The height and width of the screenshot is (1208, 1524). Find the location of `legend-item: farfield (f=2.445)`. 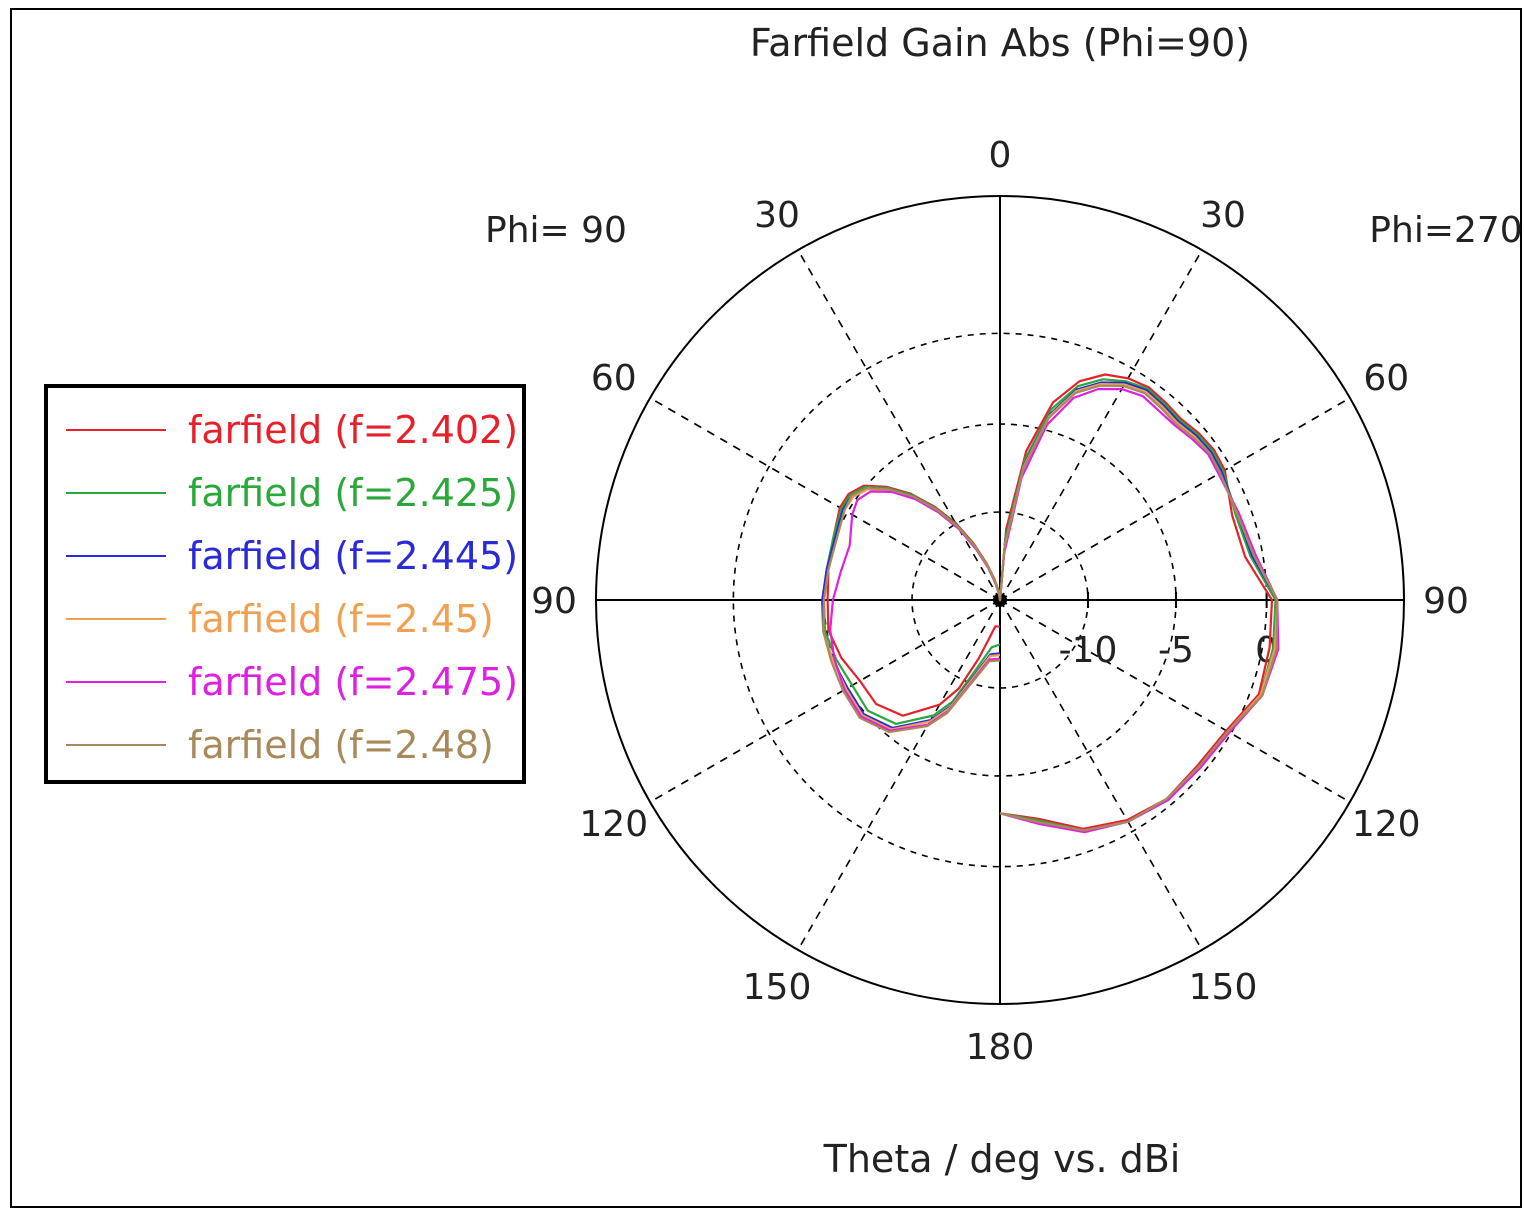

legend-item: farfield (f=2.445) is located at coordinates (292, 556).